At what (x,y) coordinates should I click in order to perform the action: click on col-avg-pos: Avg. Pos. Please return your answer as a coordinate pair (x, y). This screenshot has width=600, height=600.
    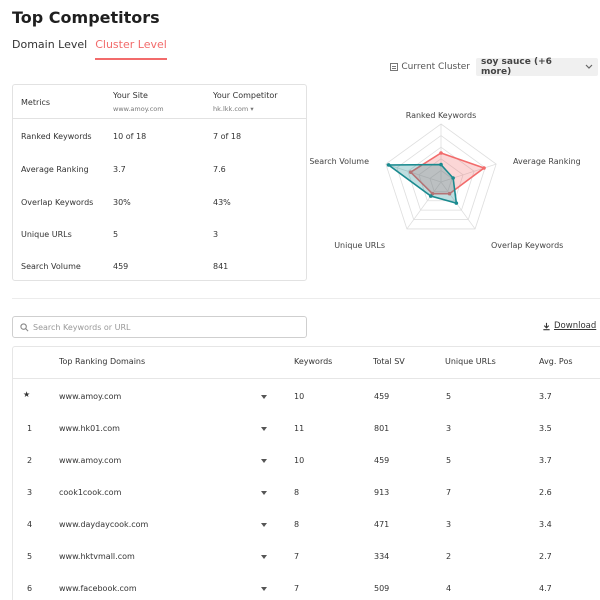
    Looking at the image, I should click on (556, 361).